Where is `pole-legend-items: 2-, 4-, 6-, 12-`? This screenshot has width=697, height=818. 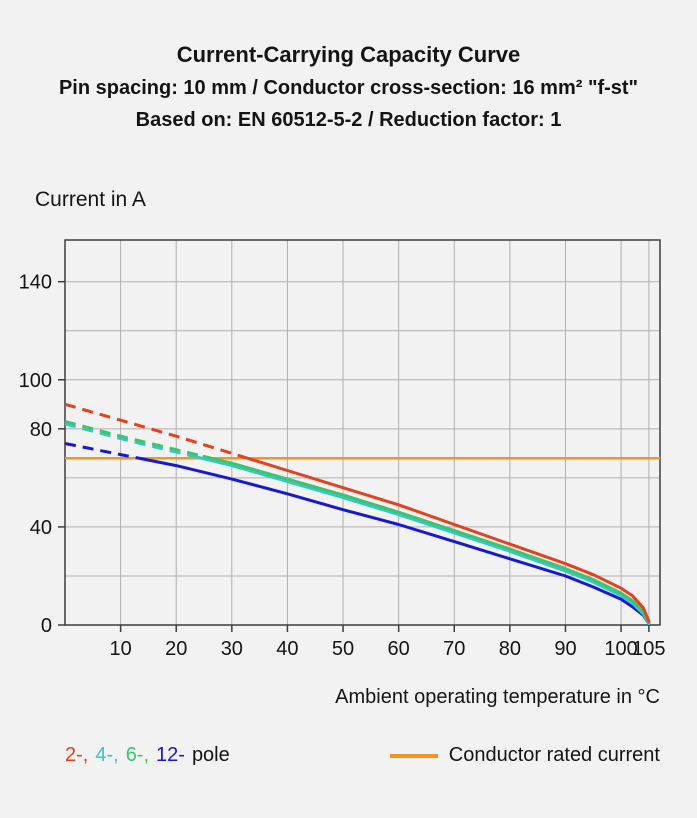 pole-legend-items: 2-, 4-, 6-, 12- is located at coordinates (125, 755).